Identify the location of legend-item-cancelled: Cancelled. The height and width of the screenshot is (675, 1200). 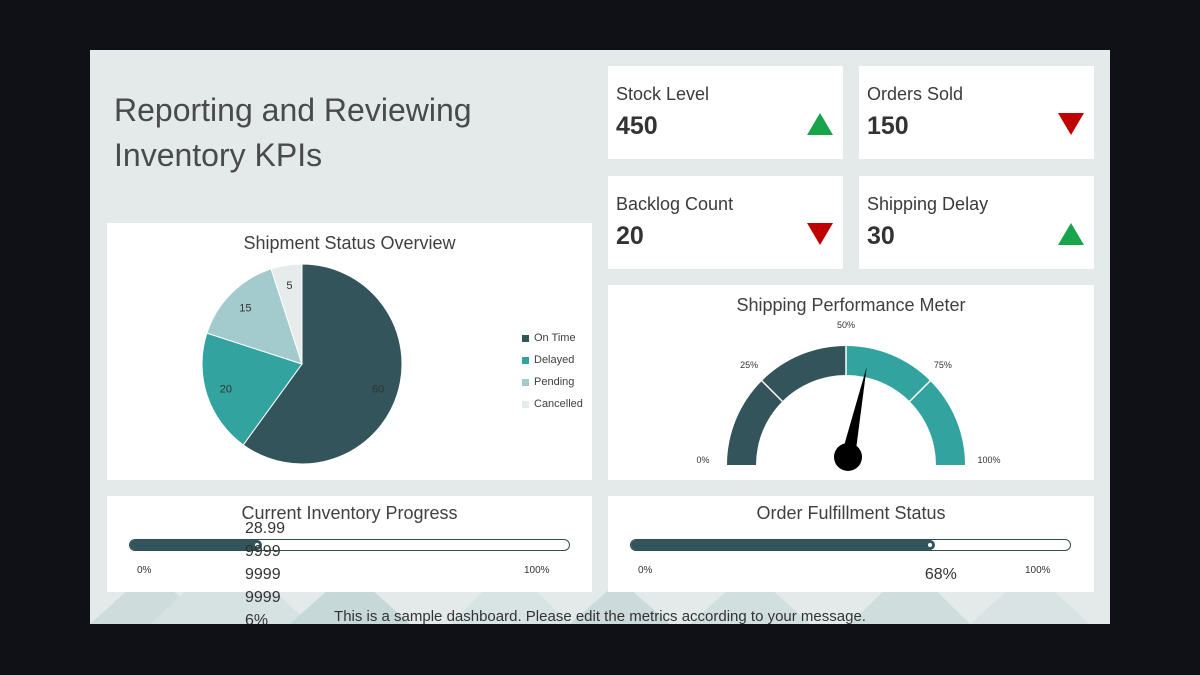
(552, 404).